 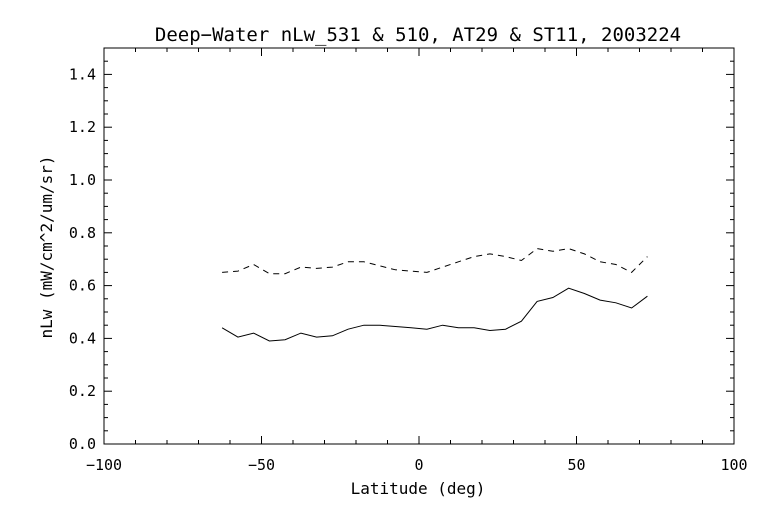 What do you see at coordinates (435, 261) in the screenshot?
I see `series-line-2-dashed` at bounding box center [435, 261].